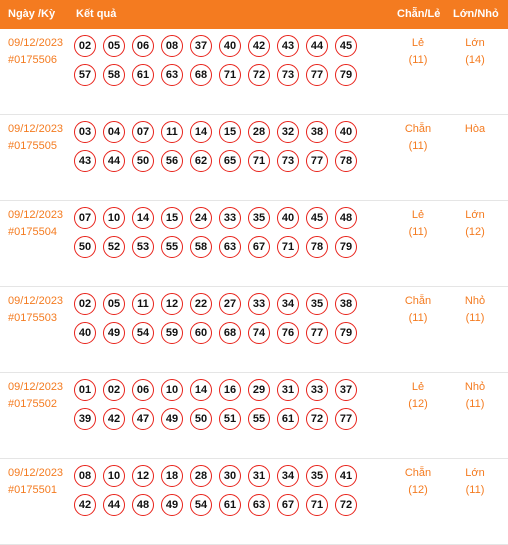 Image resolution: width=508 pixels, height=545 pixels. I want to click on number-ball: 27, so click(230, 304).